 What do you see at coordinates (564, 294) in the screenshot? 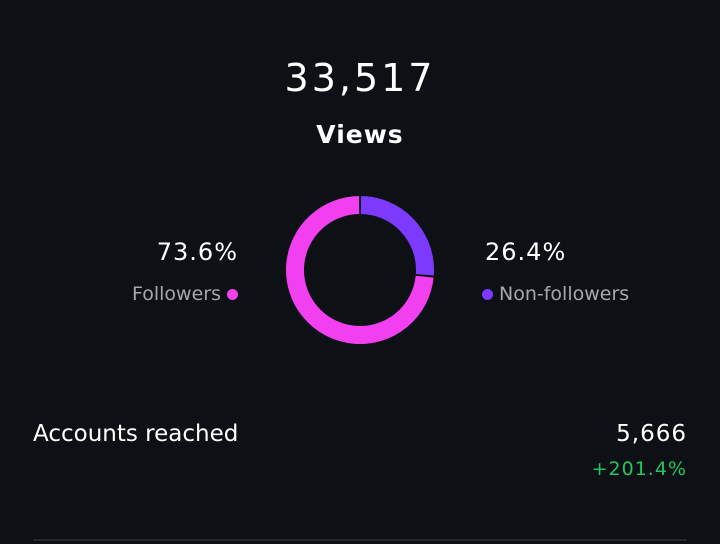
I see `non-followers-legend-label: Non-followers` at bounding box center [564, 294].